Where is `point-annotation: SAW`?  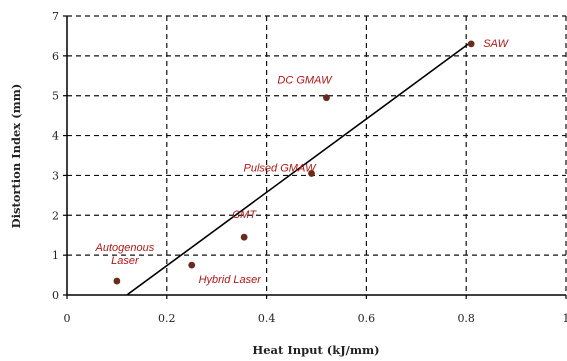
point-annotation: SAW is located at coordinates (496, 44).